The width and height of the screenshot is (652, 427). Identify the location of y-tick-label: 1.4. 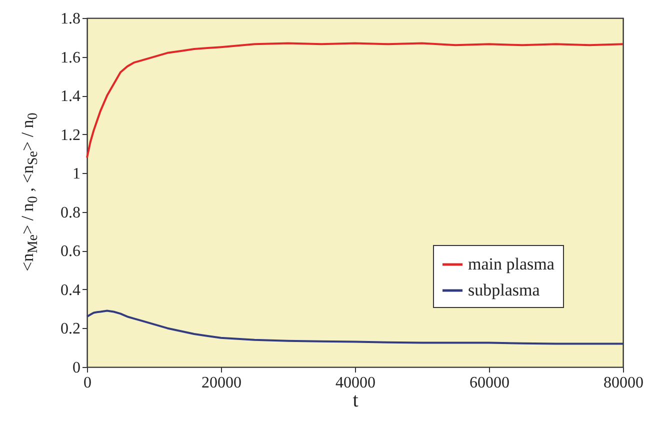
(70, 97).